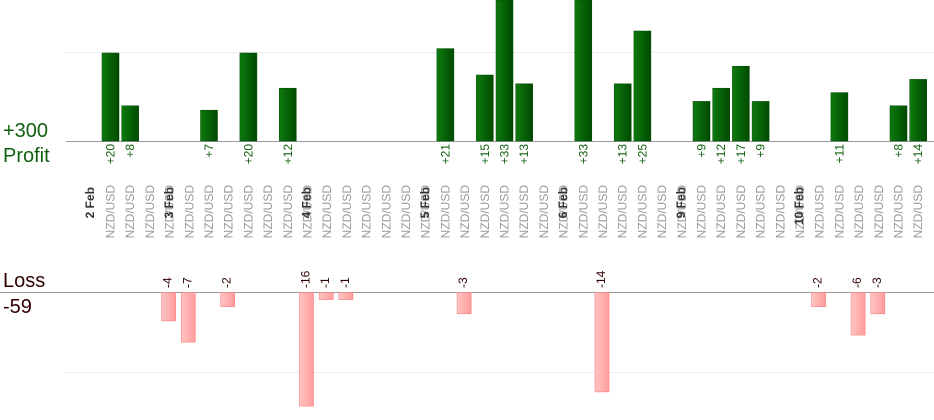 Image resolution: width=934 pixels, height=420 pixels. I want to click on loss-value-label: -1, so click(345, 282).